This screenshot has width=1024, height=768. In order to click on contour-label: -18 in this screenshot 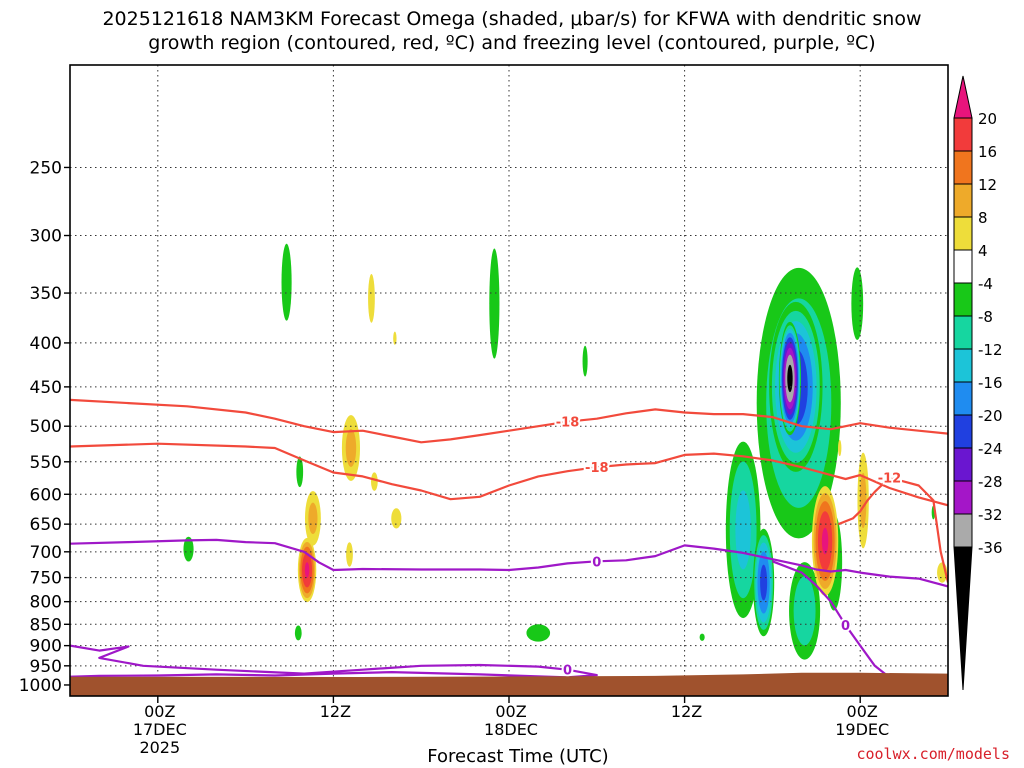, I will do `click(568, 423)`.